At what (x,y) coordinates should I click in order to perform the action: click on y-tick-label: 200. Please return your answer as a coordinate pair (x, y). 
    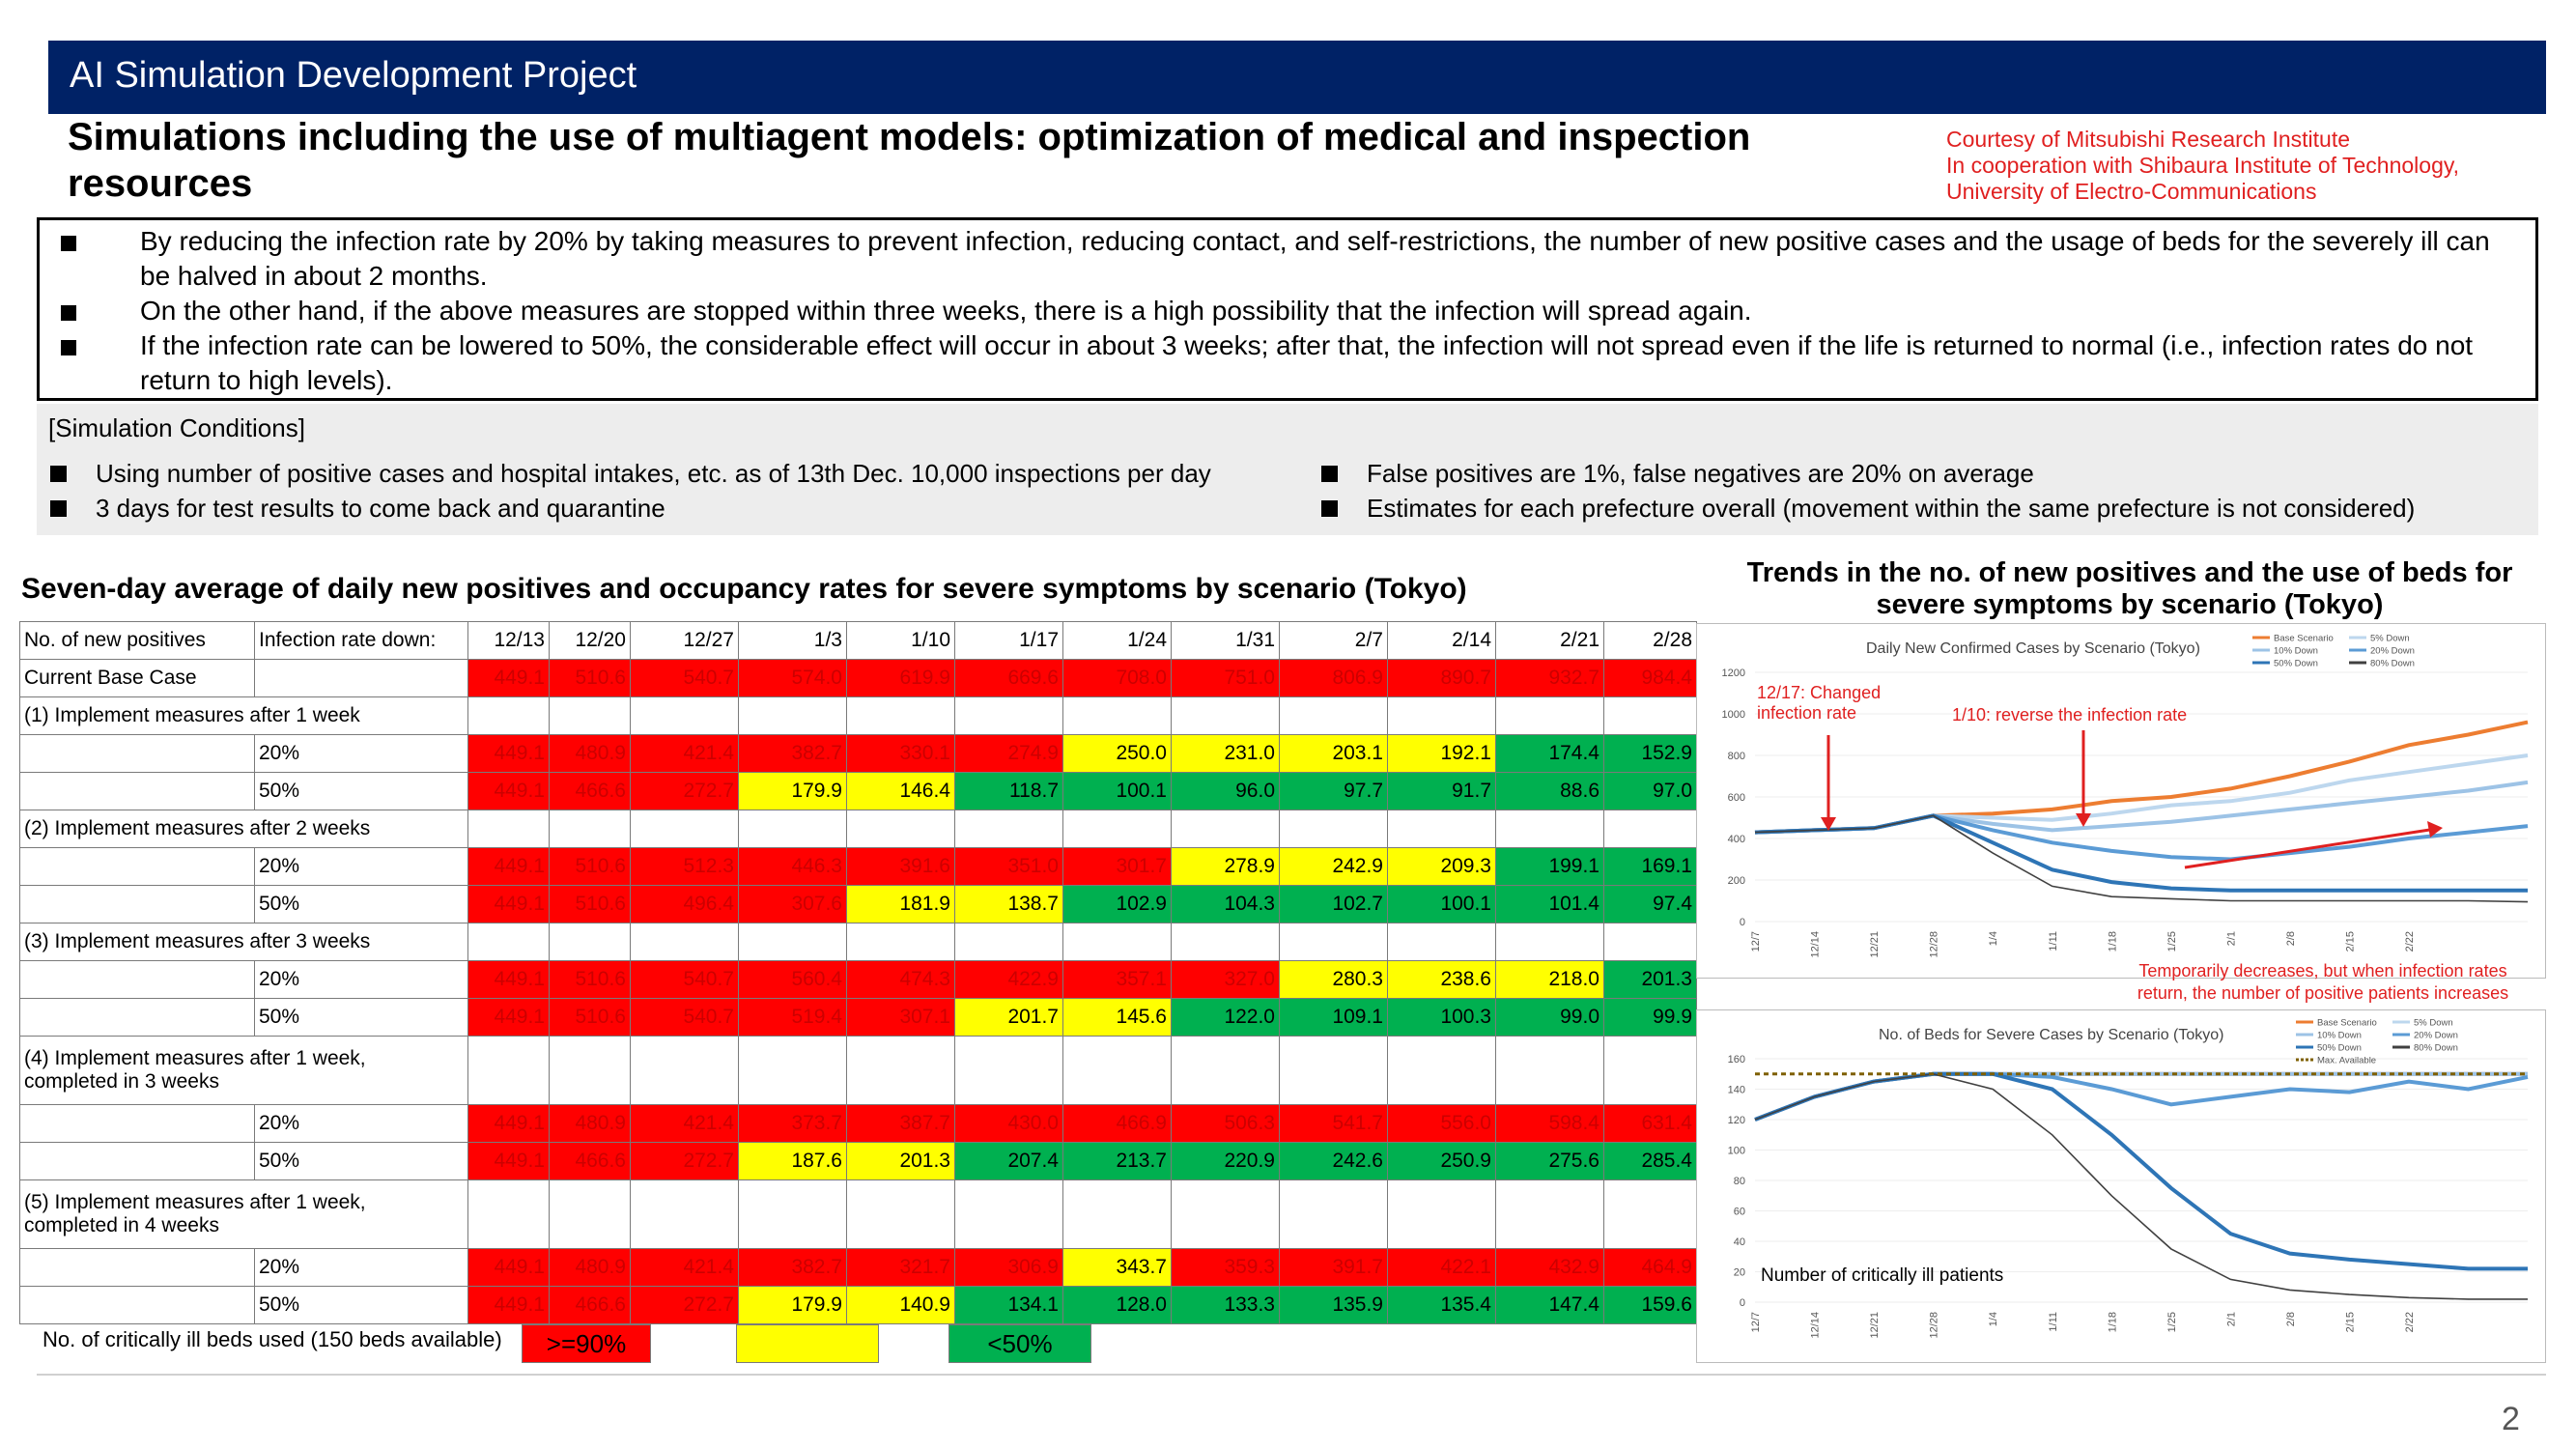
    Looking at the image, I should click on (1736, 881).